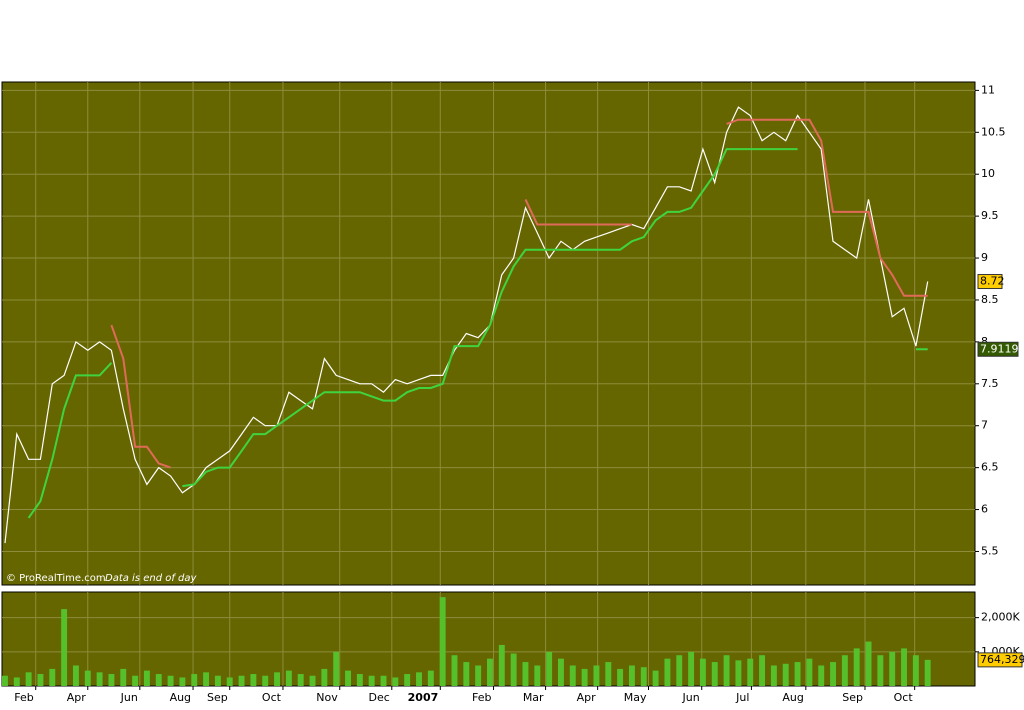 This screenshot has width=1024, height=710. Describe the element at coordinates (990, 215) in the screenshot. I see `y-tick-label: 9.5` at that location.